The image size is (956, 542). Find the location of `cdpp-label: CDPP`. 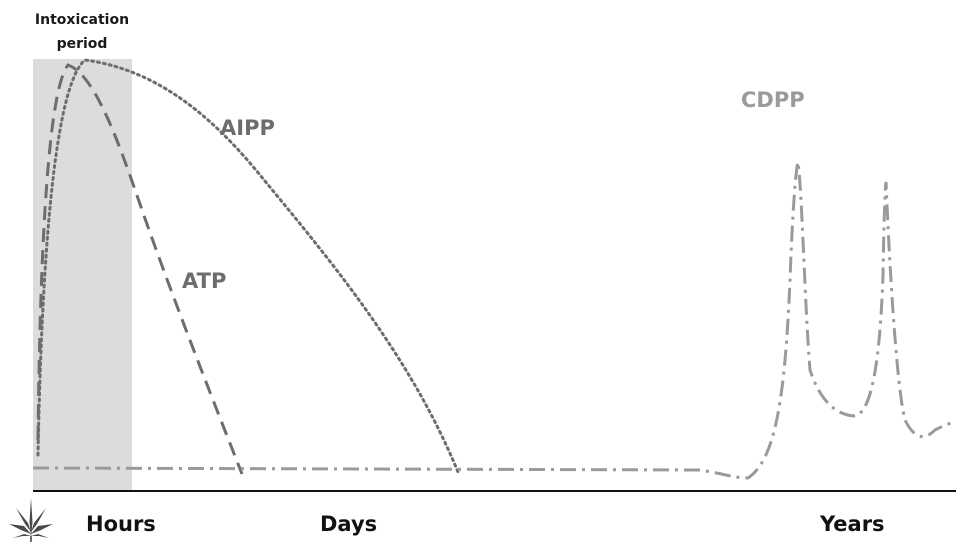

cdpp-label: CDPP is located at coordinates (773, 100).